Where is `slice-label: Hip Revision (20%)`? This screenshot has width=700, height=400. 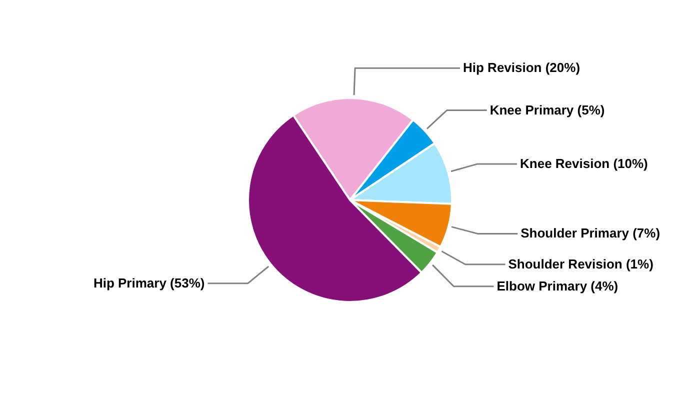 slice-label: Hip Revision (20%) is located at coordinates (521, 68).